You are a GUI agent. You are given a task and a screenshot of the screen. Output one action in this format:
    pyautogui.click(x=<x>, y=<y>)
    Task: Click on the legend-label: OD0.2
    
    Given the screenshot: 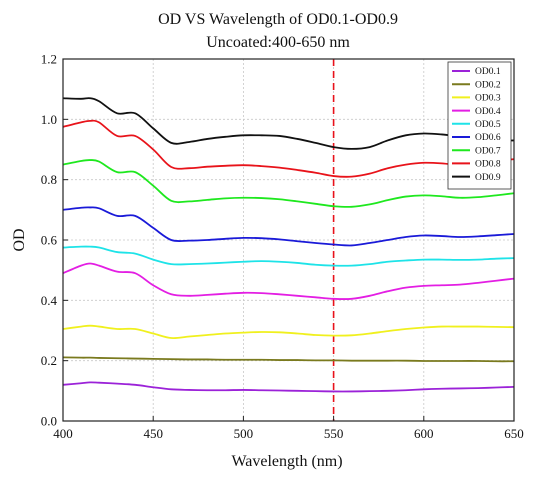 What is the action you would take?
    pyautogui.click(x=488, y=85)
    